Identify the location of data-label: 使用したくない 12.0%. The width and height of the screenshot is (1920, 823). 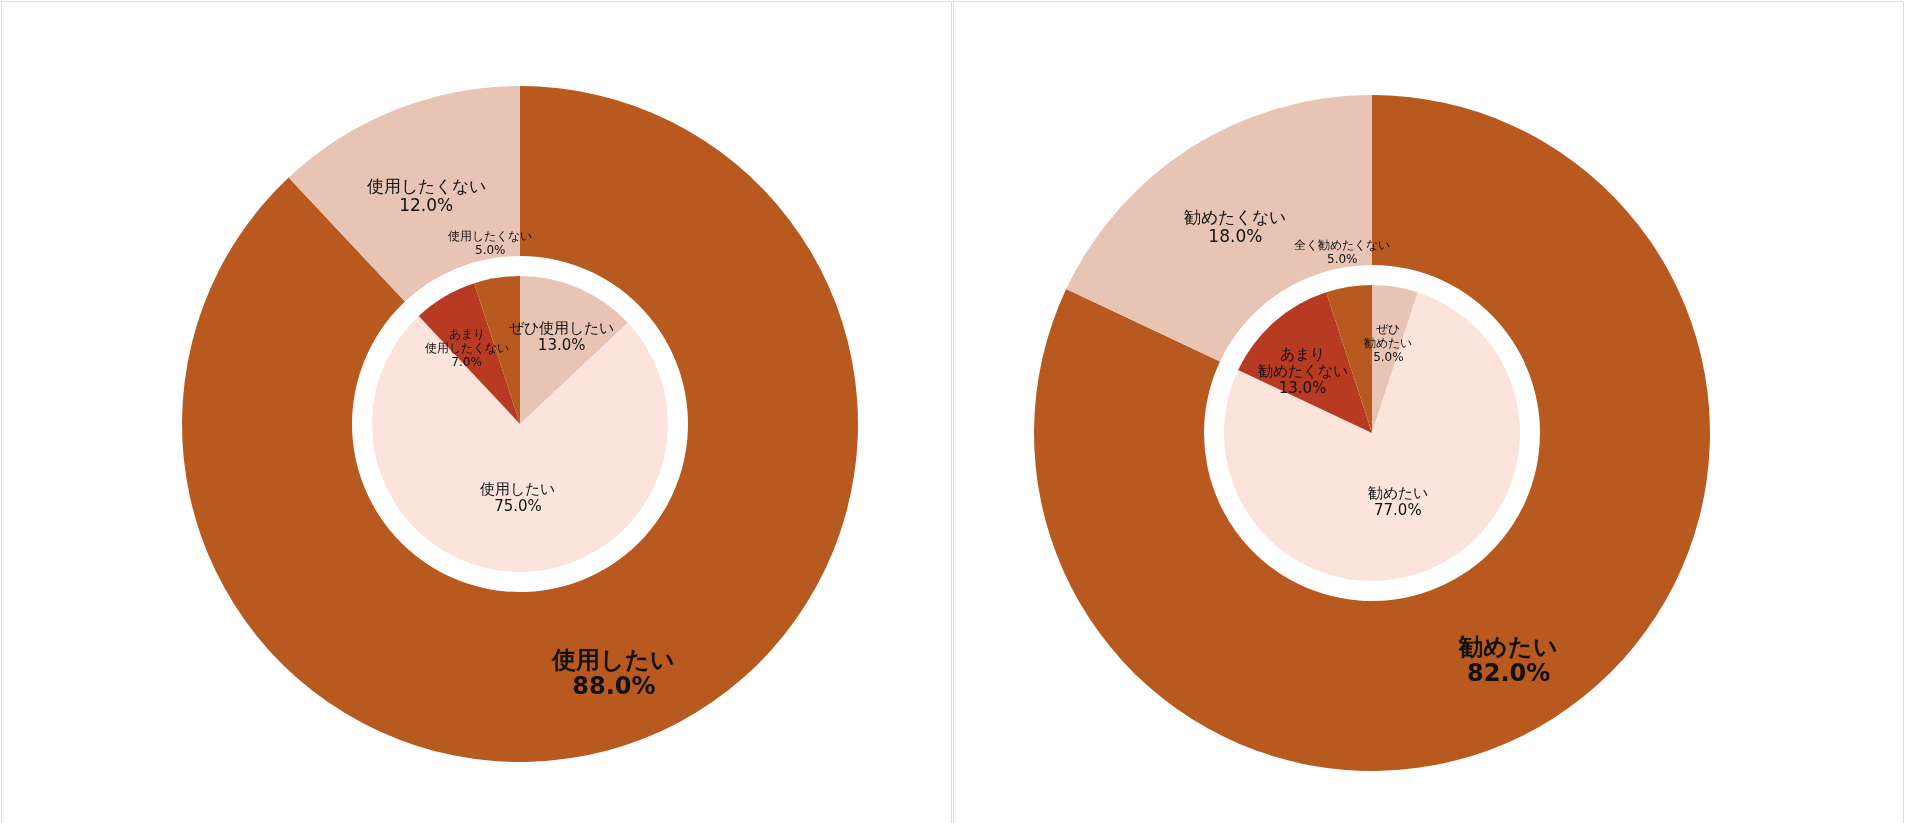
(426, 195).